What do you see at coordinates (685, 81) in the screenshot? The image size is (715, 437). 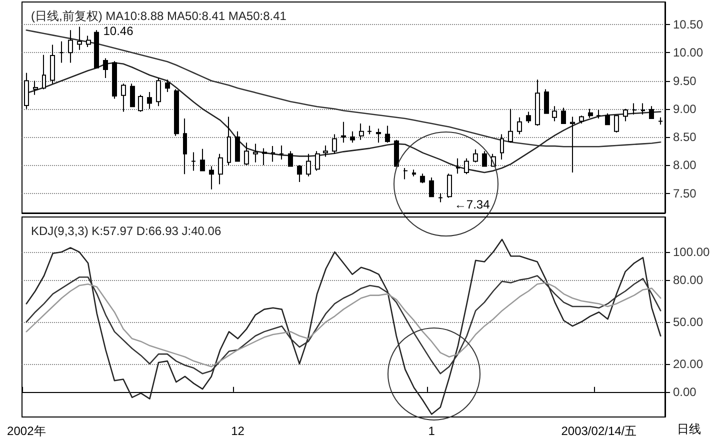 I see `y-tick-label: 9.50` at bounding box center [685, 81].